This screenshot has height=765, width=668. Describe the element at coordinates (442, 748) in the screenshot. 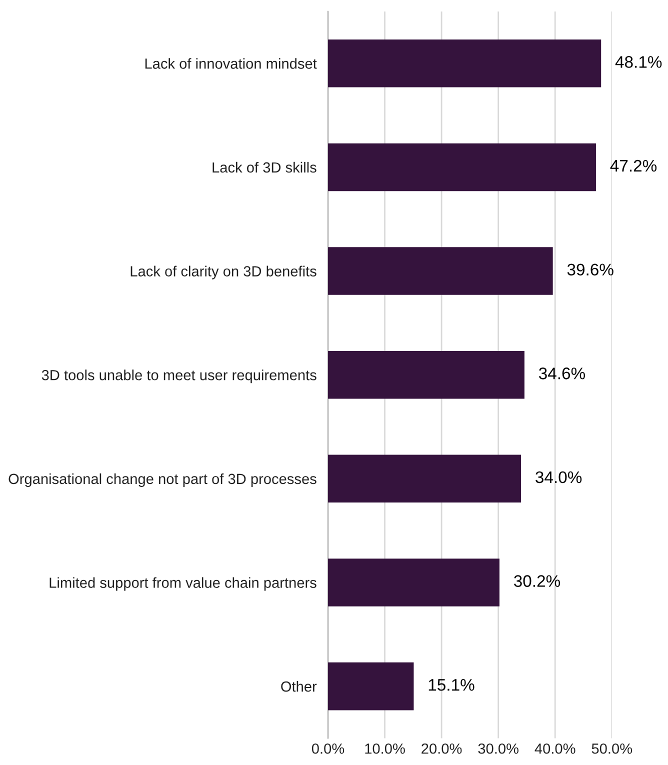

I see `x-tick-label: 20.0%` at that location.